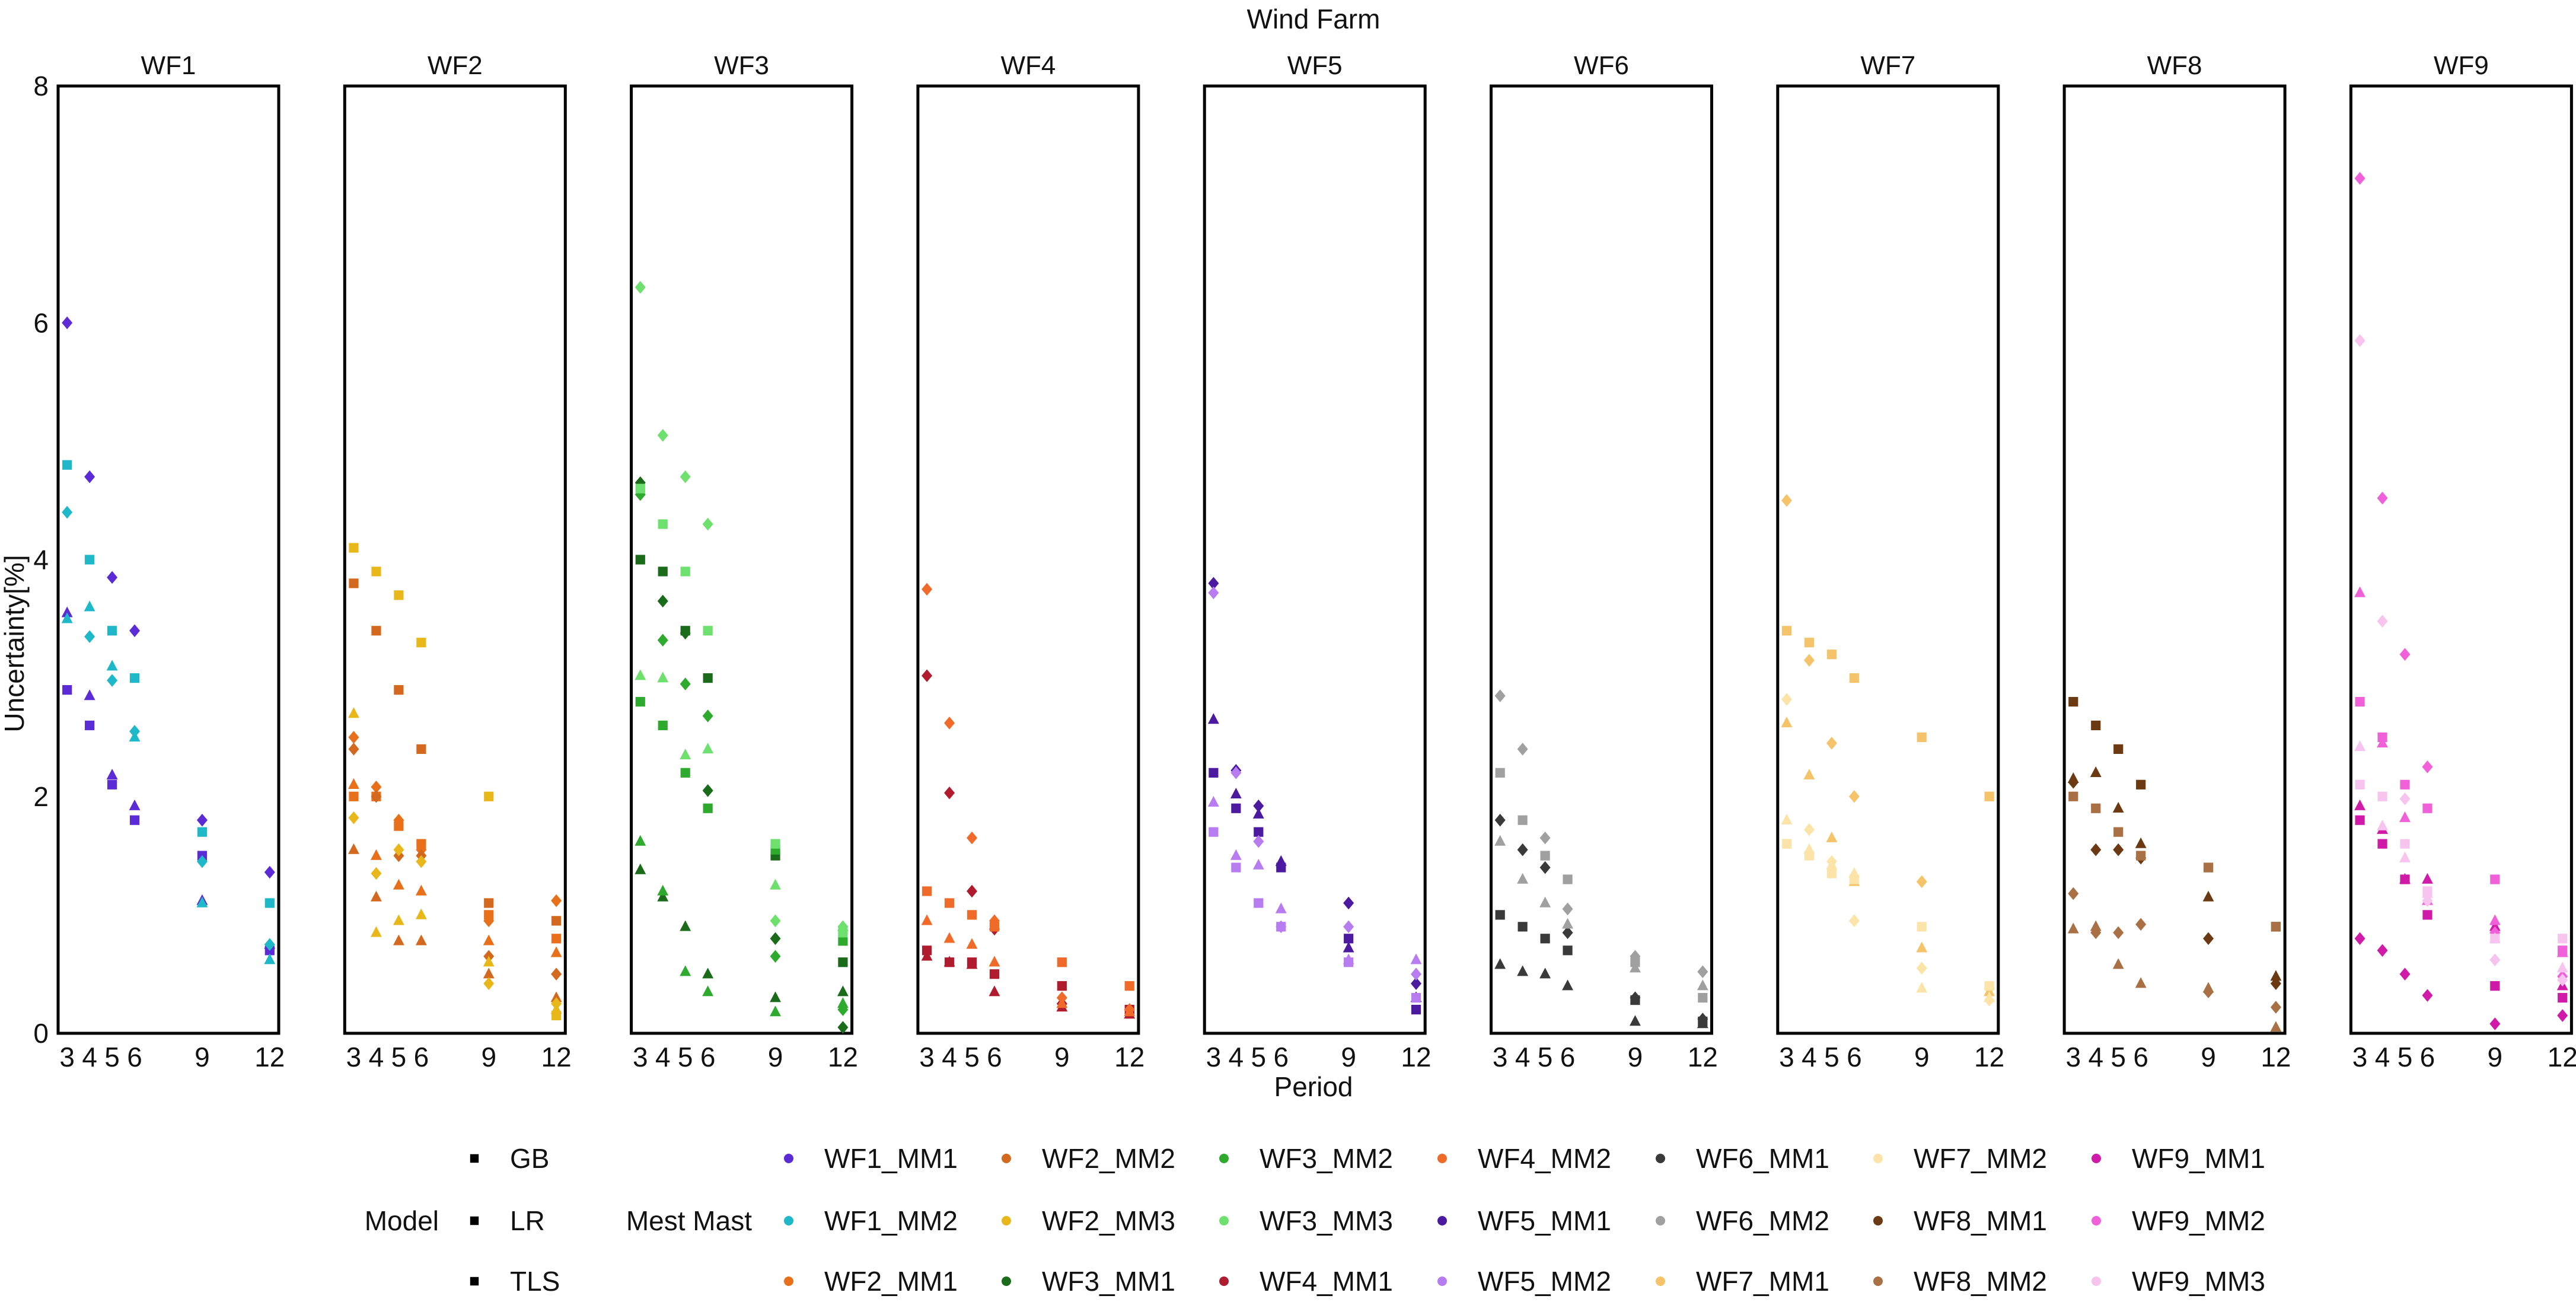  Describe the element at coordinates (474, 1158) in the screenshot. I see `legend-marker-gb` at that location.